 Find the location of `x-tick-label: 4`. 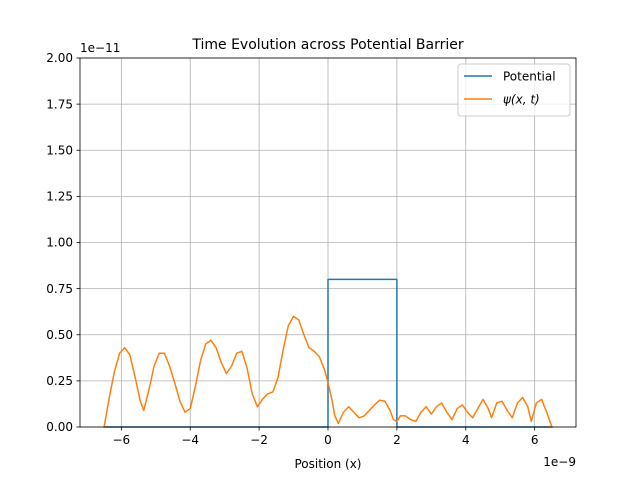

x-tick-label: 4 is located at coordinates (466, 440).